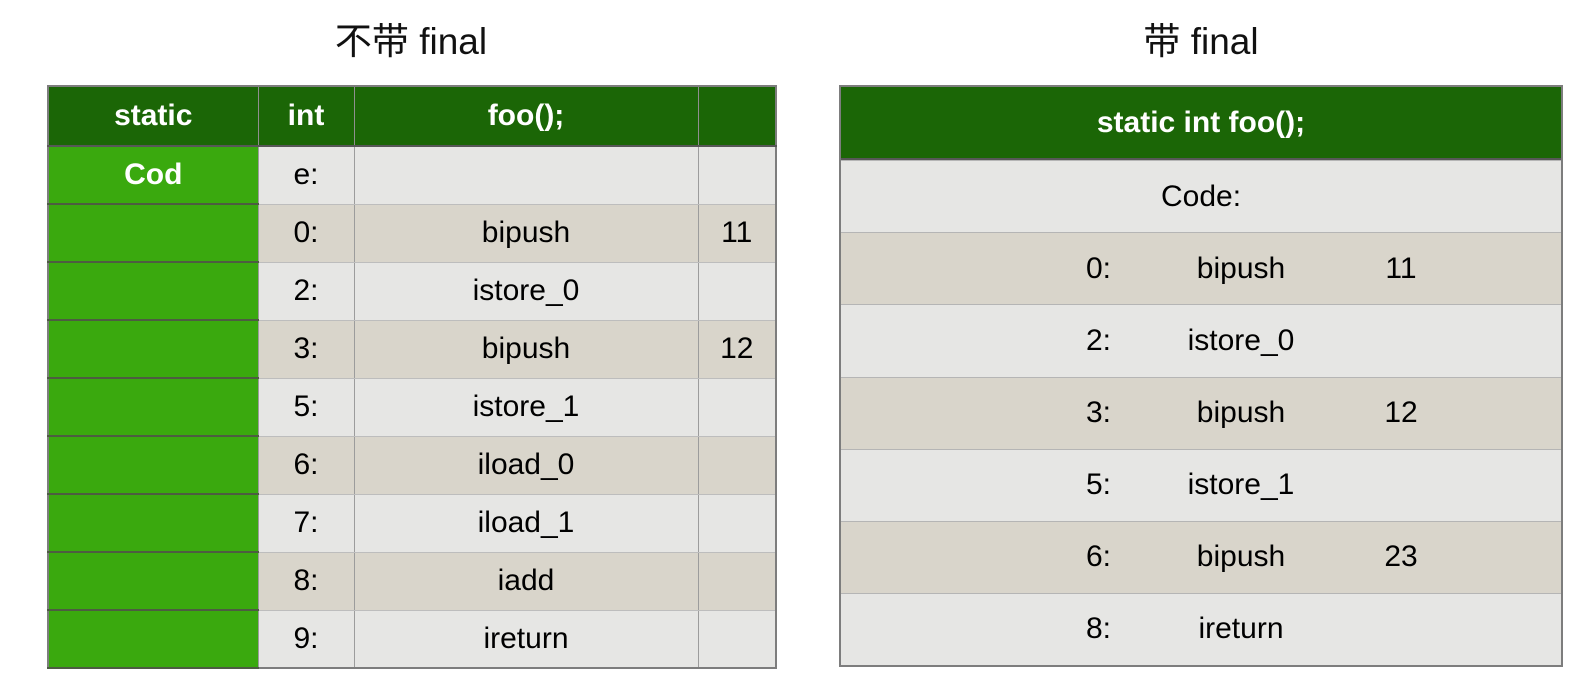  What do you see at coordinates (526, 116) in the screenshot?
I see `header-cell-foo: foo();` at bounding box center [526, 116].